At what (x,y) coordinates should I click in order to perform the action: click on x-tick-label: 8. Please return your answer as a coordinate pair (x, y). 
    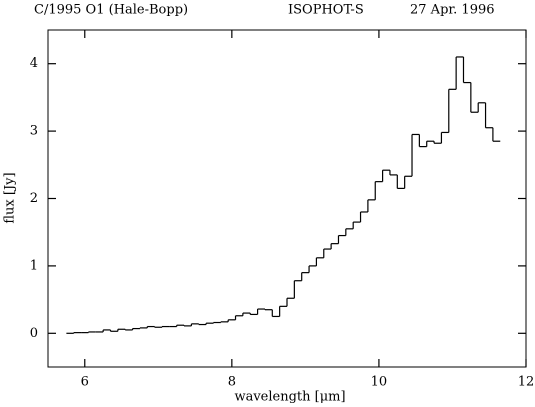
    Looking at the image, I should click on (232, 382).